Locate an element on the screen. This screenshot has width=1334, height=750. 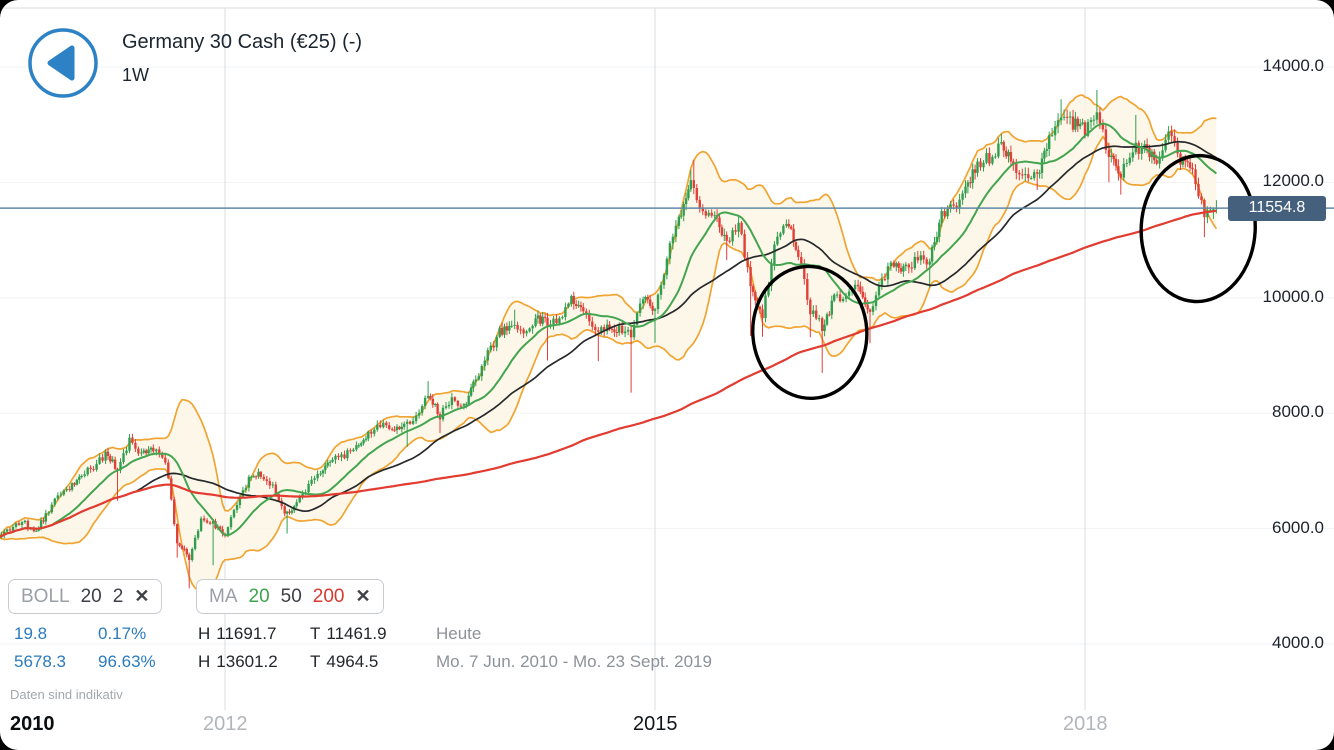
price-tick: 4000.0 is located at coordinates (1298, 642).